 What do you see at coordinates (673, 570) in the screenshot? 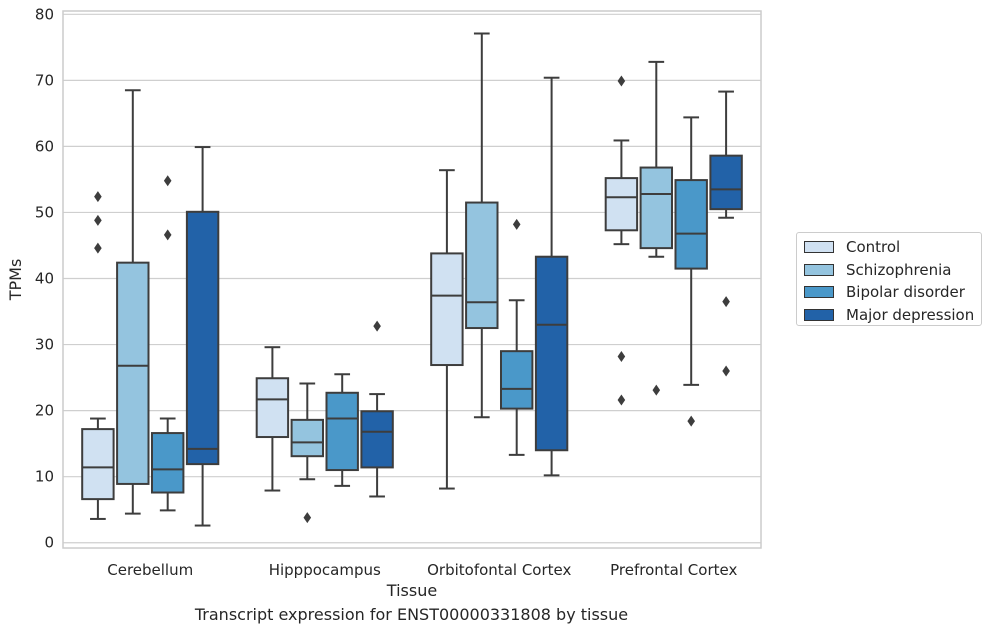
I see `x-tick-label: Prefrontal Cortex` at bounding box center [673, 570].